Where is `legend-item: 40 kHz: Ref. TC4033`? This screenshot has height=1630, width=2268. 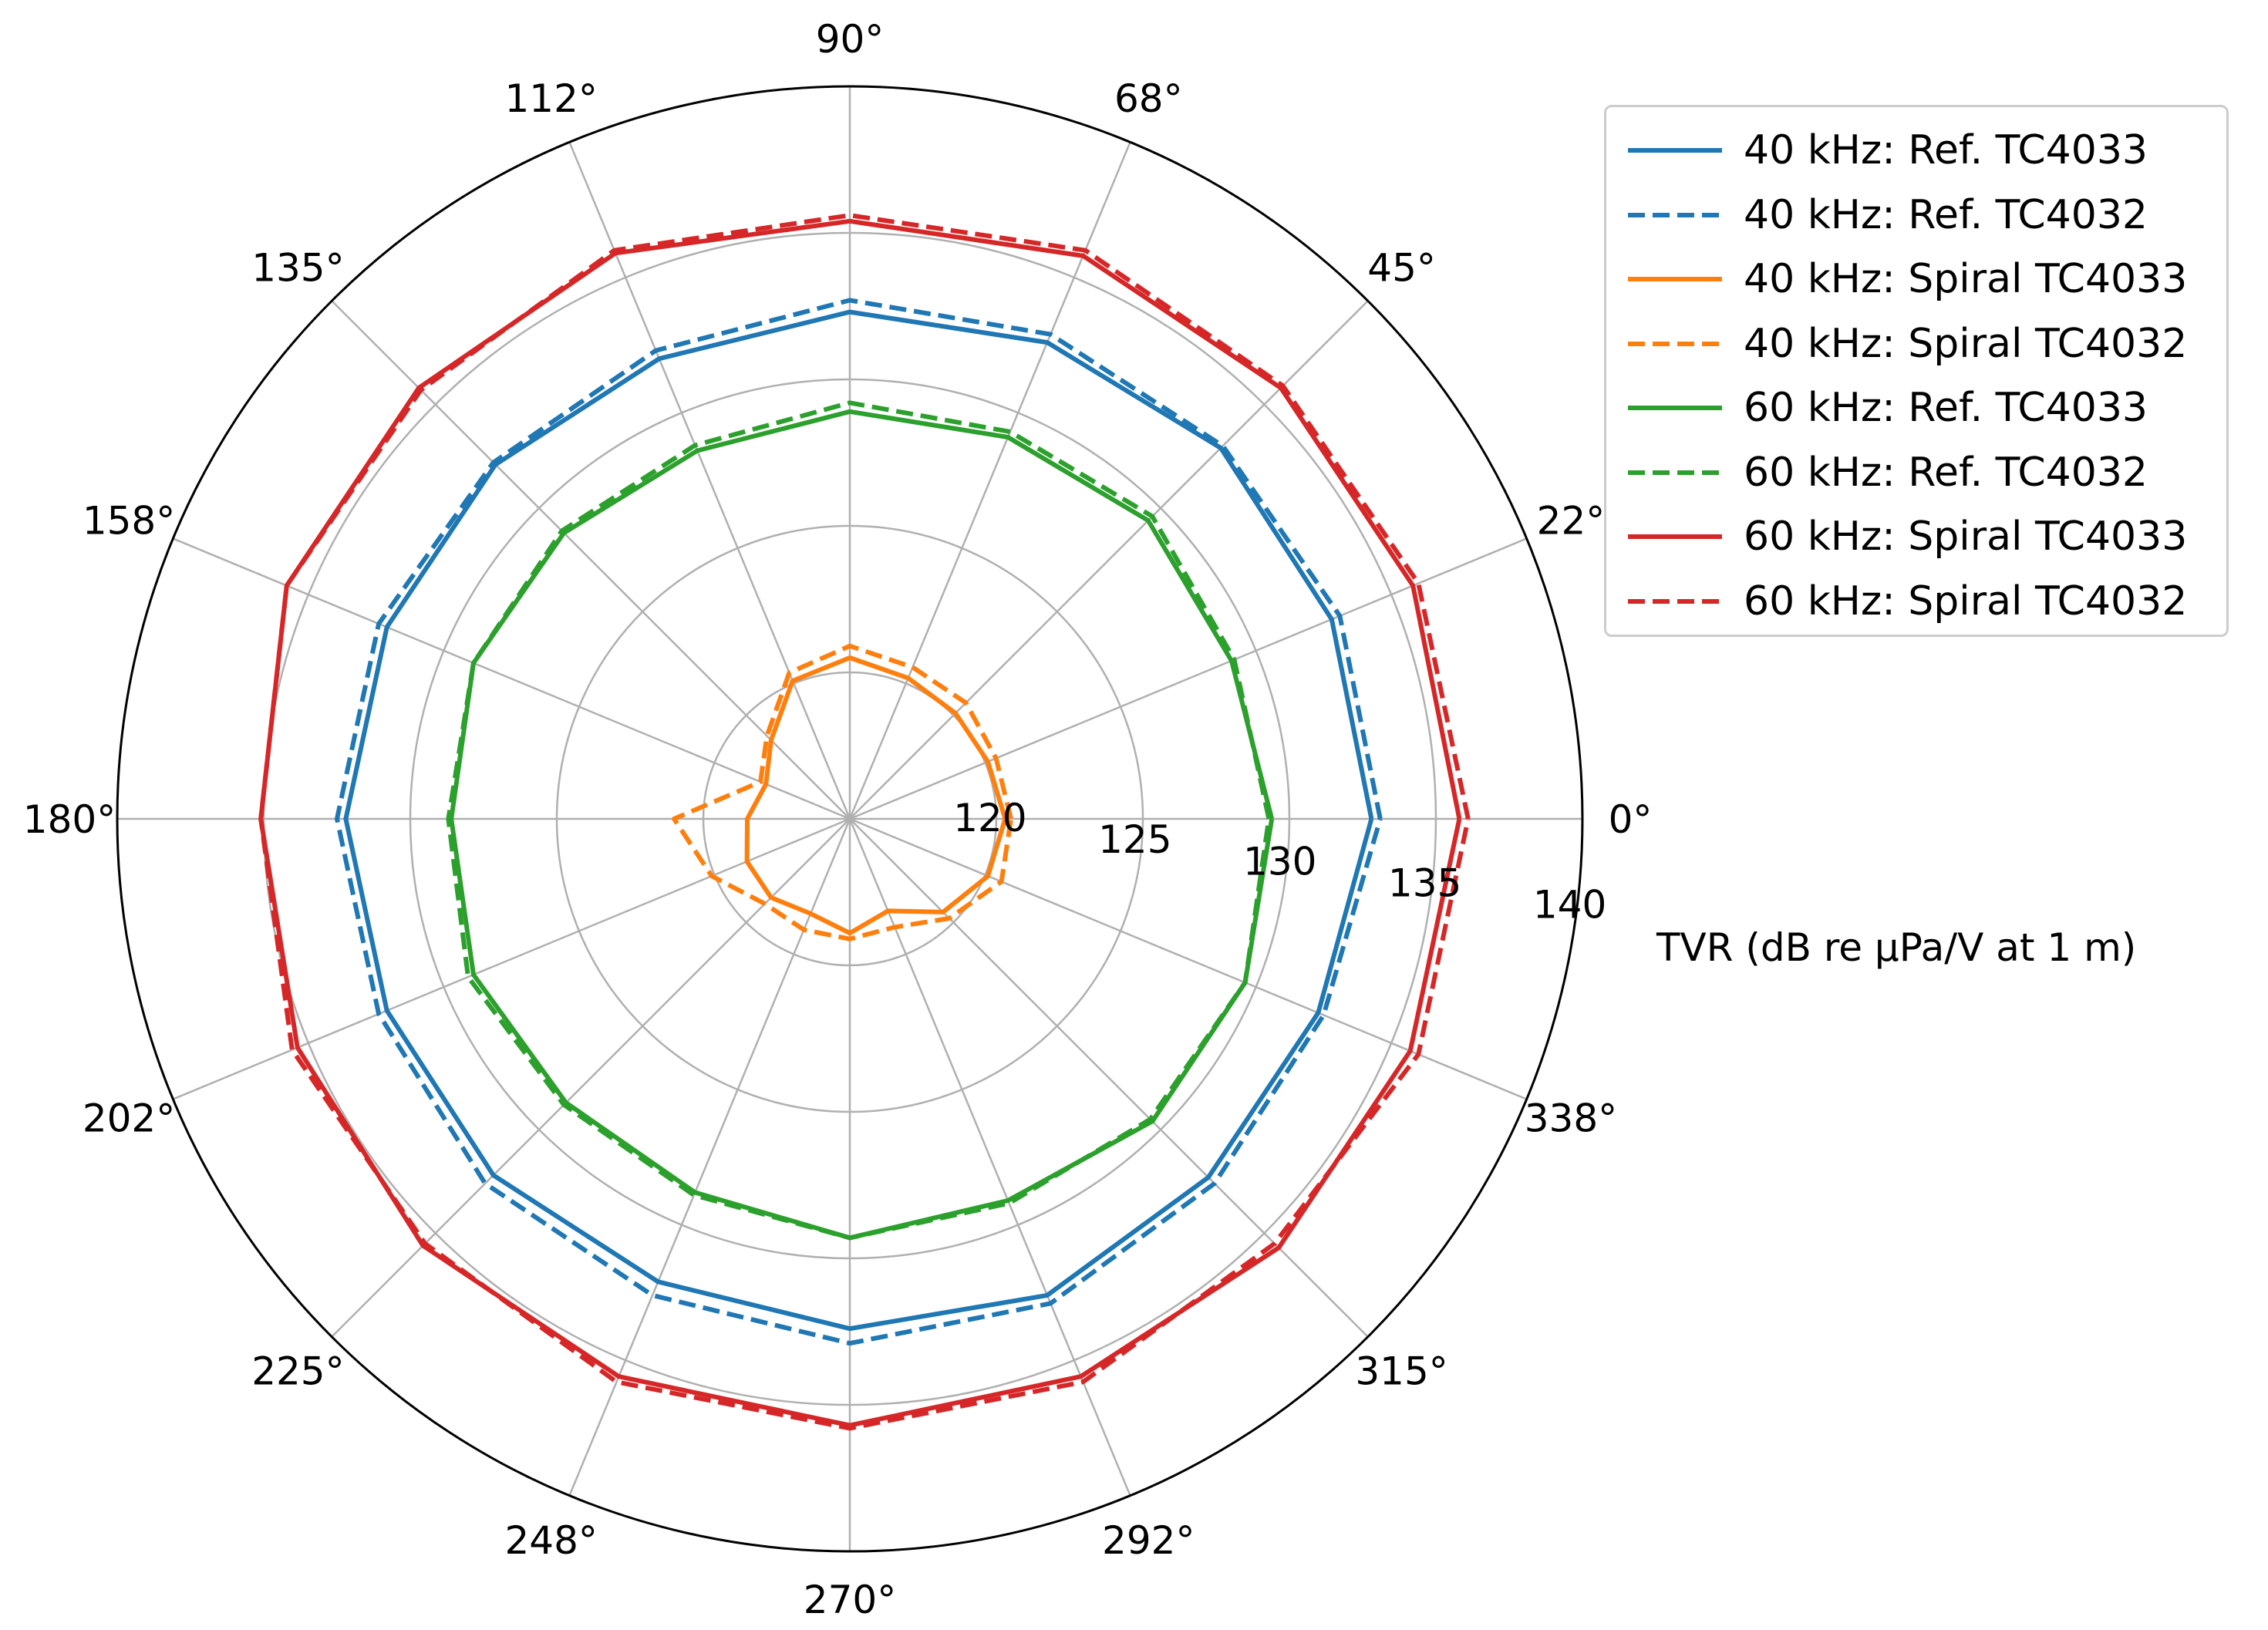
legend-item: 40 kHz: Ref. TC4033 is located at coordinates (1916, 150).